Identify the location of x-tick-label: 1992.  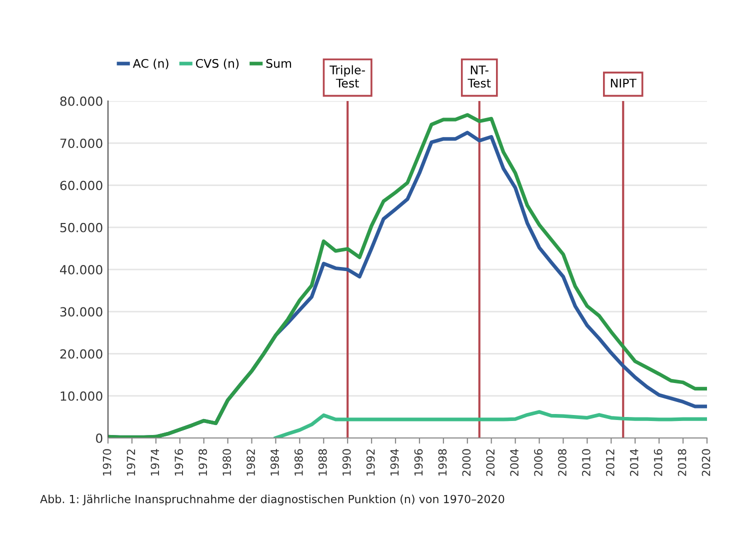
(370, 463).